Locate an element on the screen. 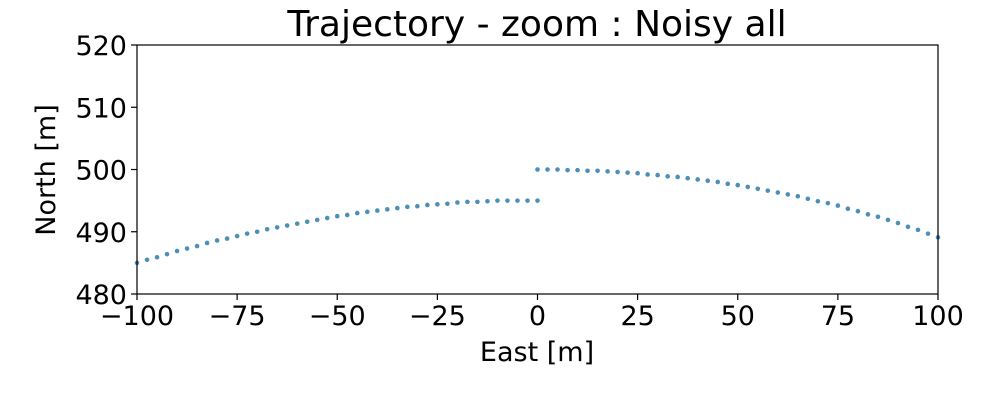 The height and width of the screenshot is (400, 1000). chart-title: Trajectory - zoom : Noisy all is located at coordinates (536, 24).